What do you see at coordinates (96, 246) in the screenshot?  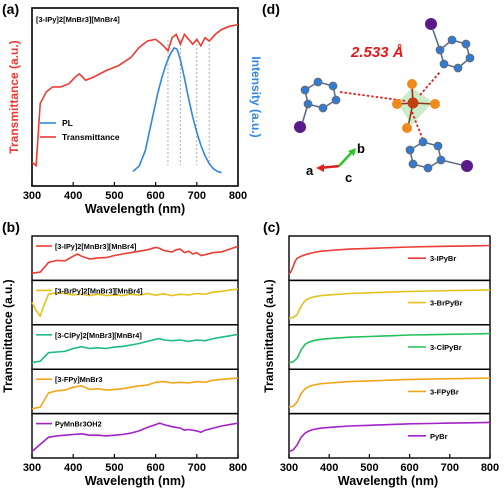 I see `panel-b-legend-label: [3-IPy]2[MnBr3][MnBr4]` at bounding box center [96, 246].